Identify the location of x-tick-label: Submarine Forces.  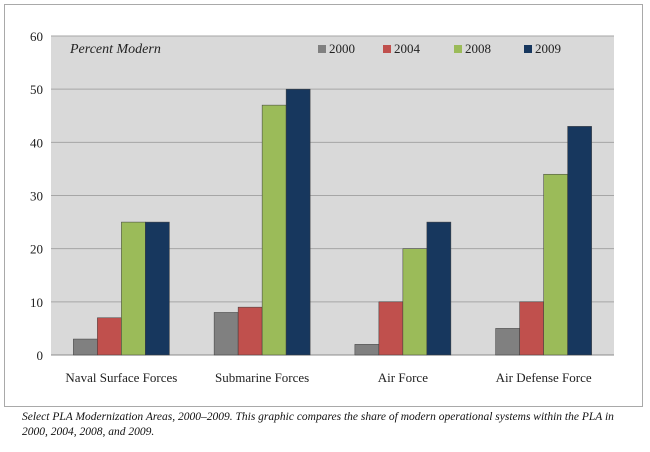
(262, 377).